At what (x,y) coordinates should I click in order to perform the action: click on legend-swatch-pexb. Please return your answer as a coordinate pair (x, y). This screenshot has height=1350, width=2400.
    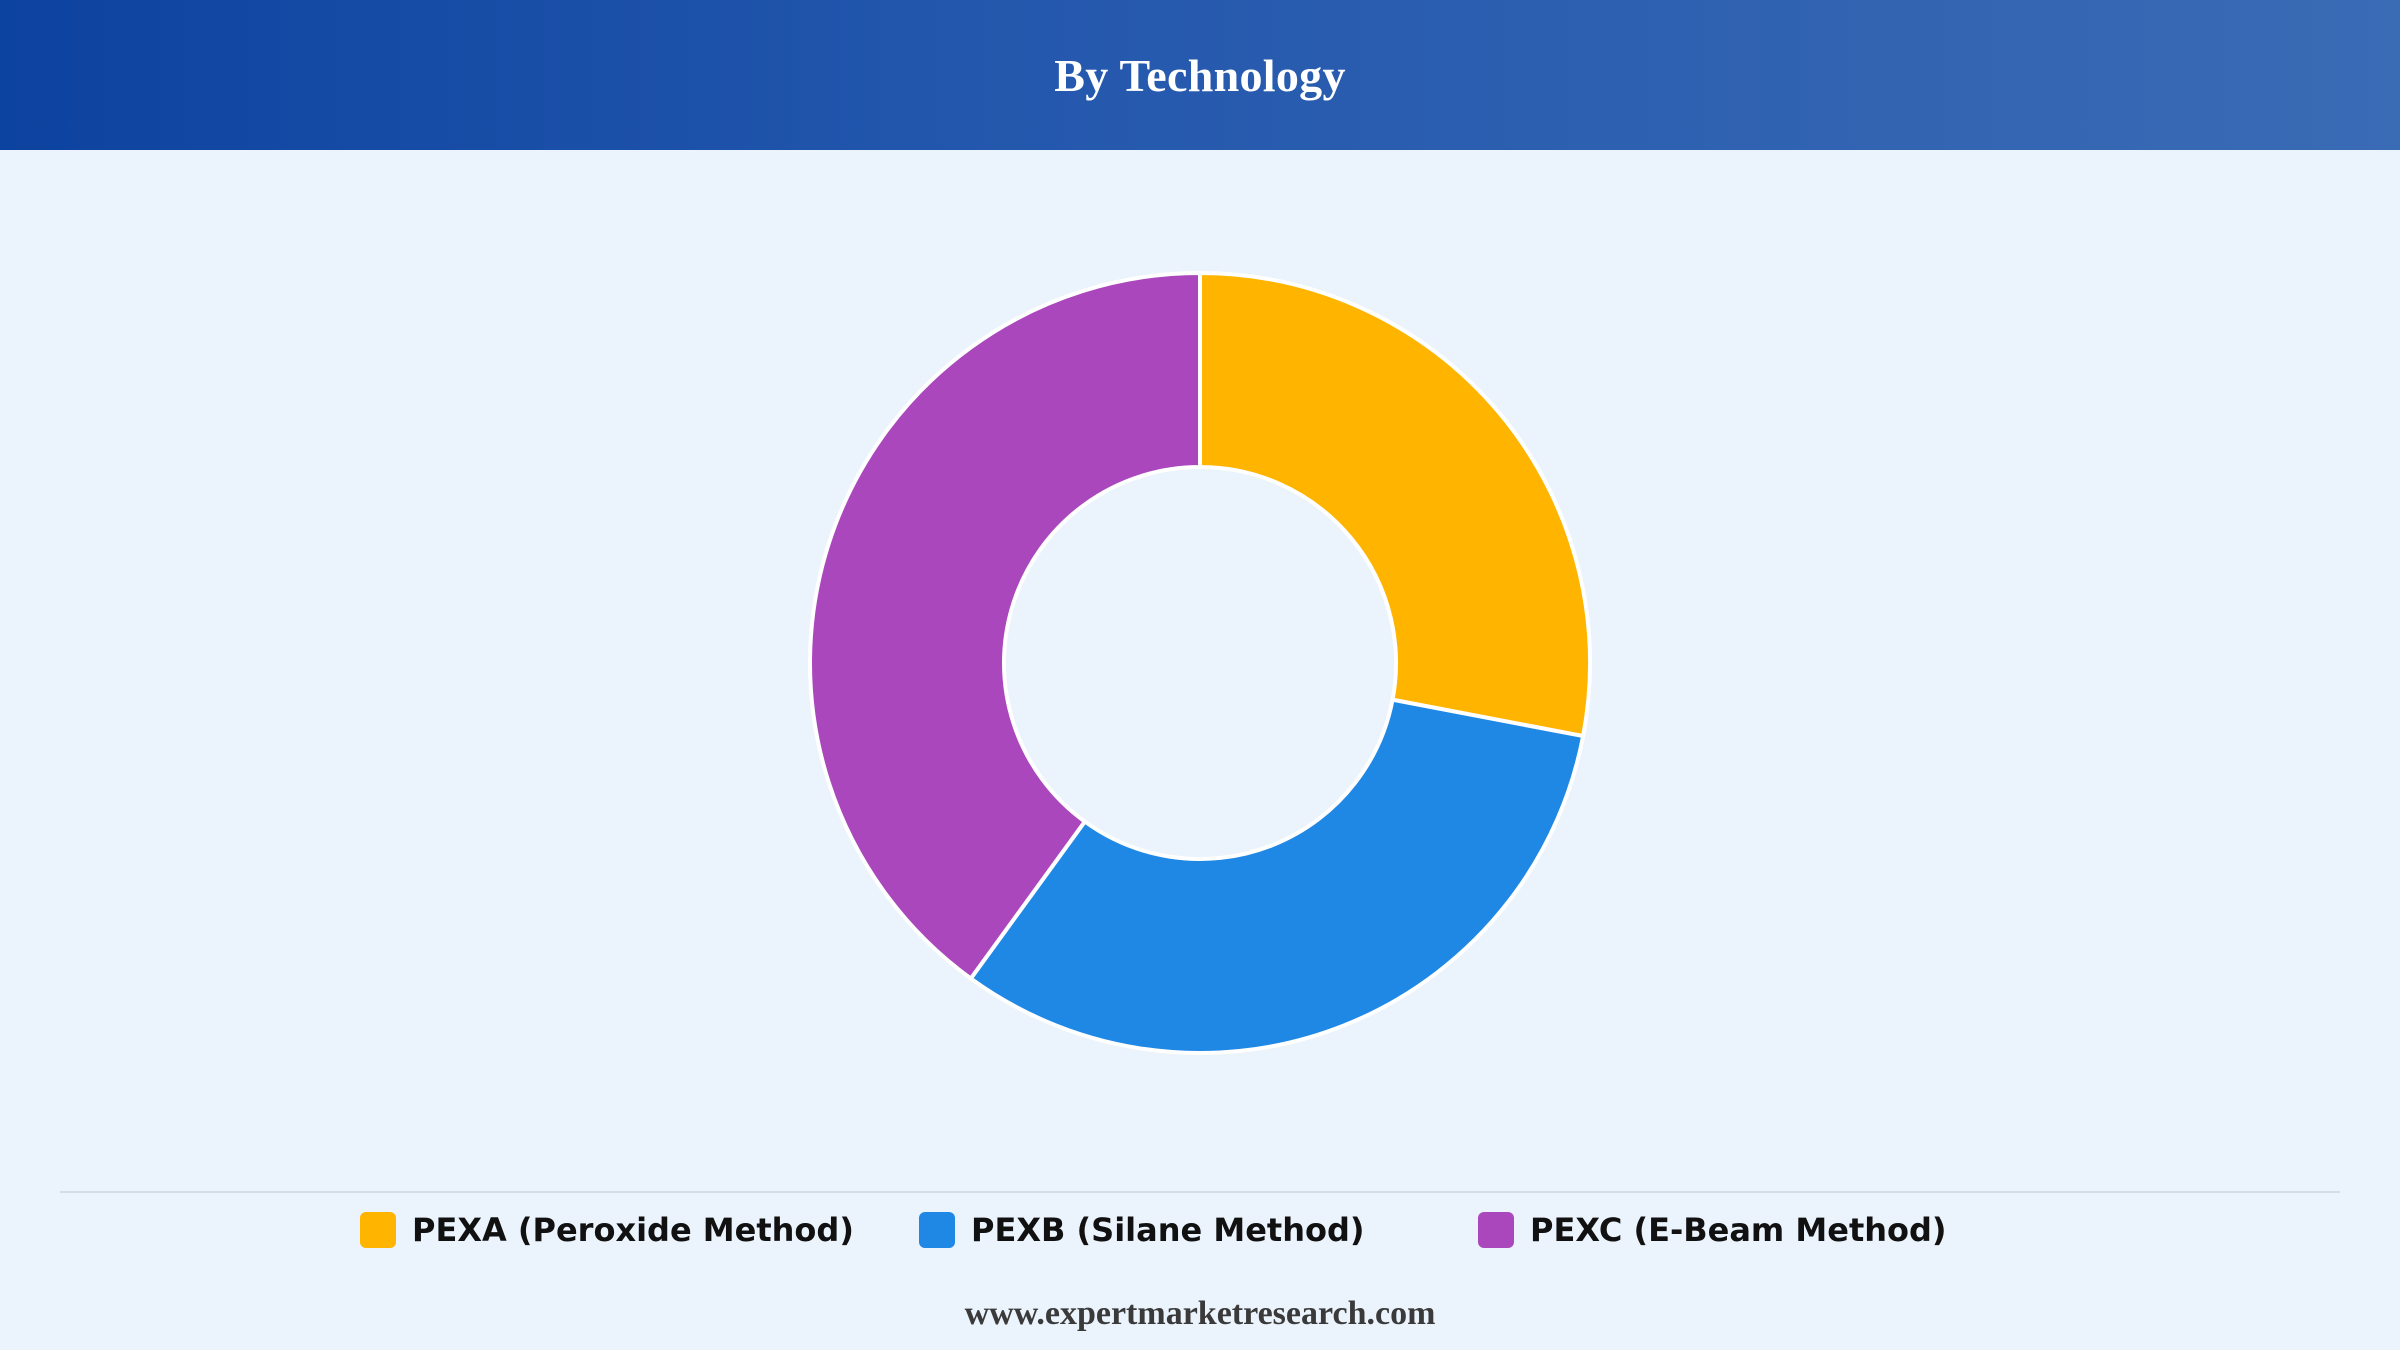
    Looking at the image, I should click on (937, 1230).